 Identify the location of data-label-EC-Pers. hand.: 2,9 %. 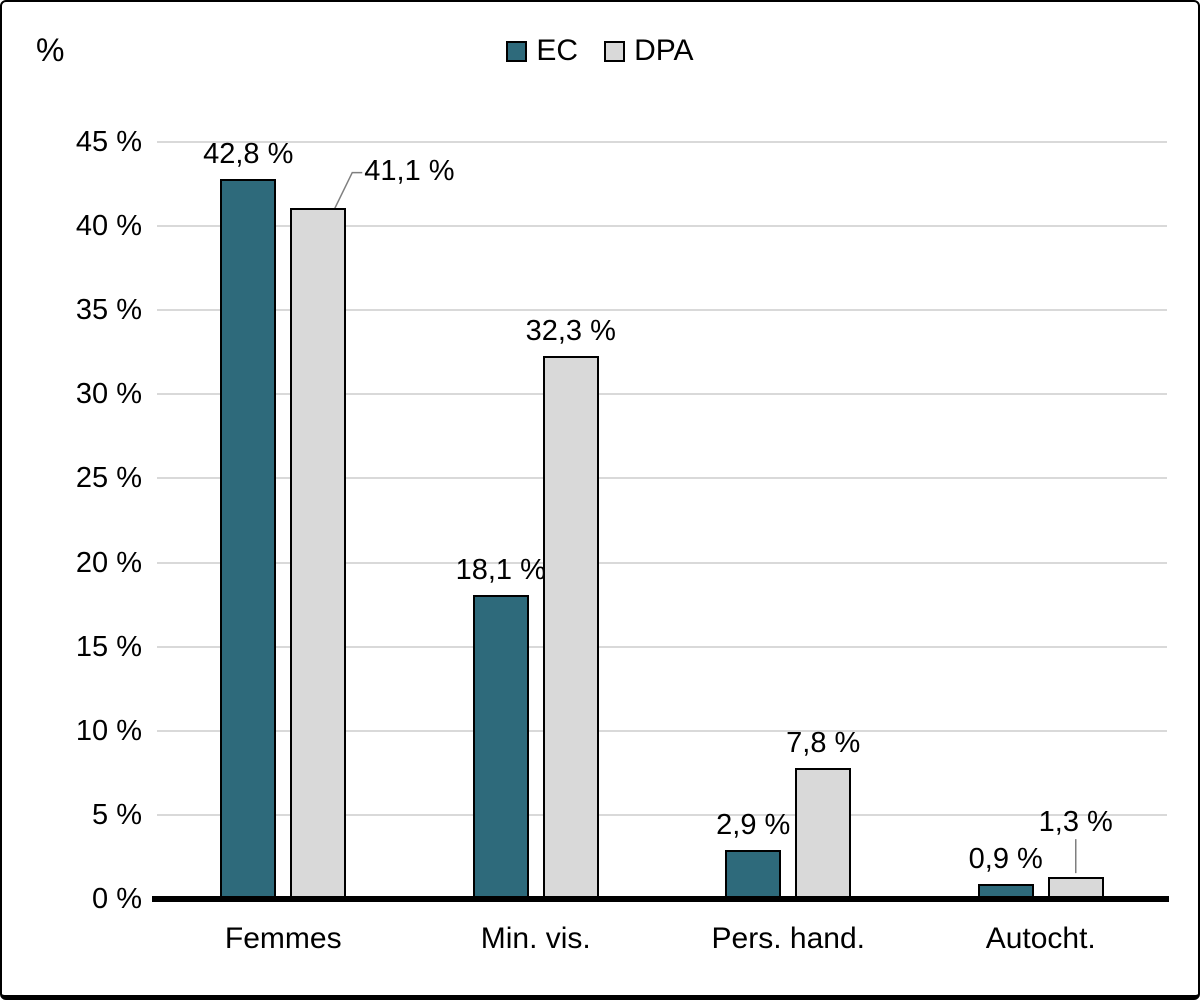
(753, 825).